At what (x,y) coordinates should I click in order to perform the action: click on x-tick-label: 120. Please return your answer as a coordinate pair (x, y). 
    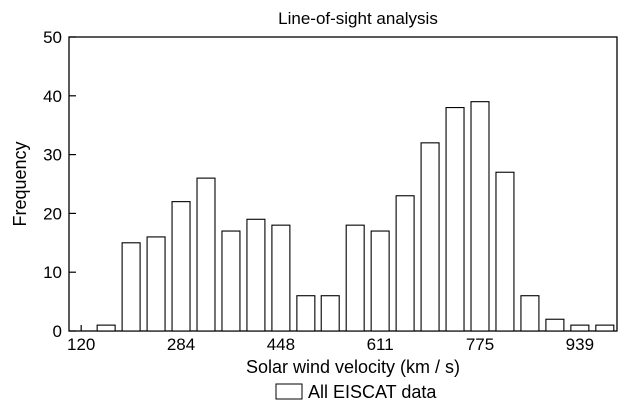
    Looking at the image, I should click on (81, 344).